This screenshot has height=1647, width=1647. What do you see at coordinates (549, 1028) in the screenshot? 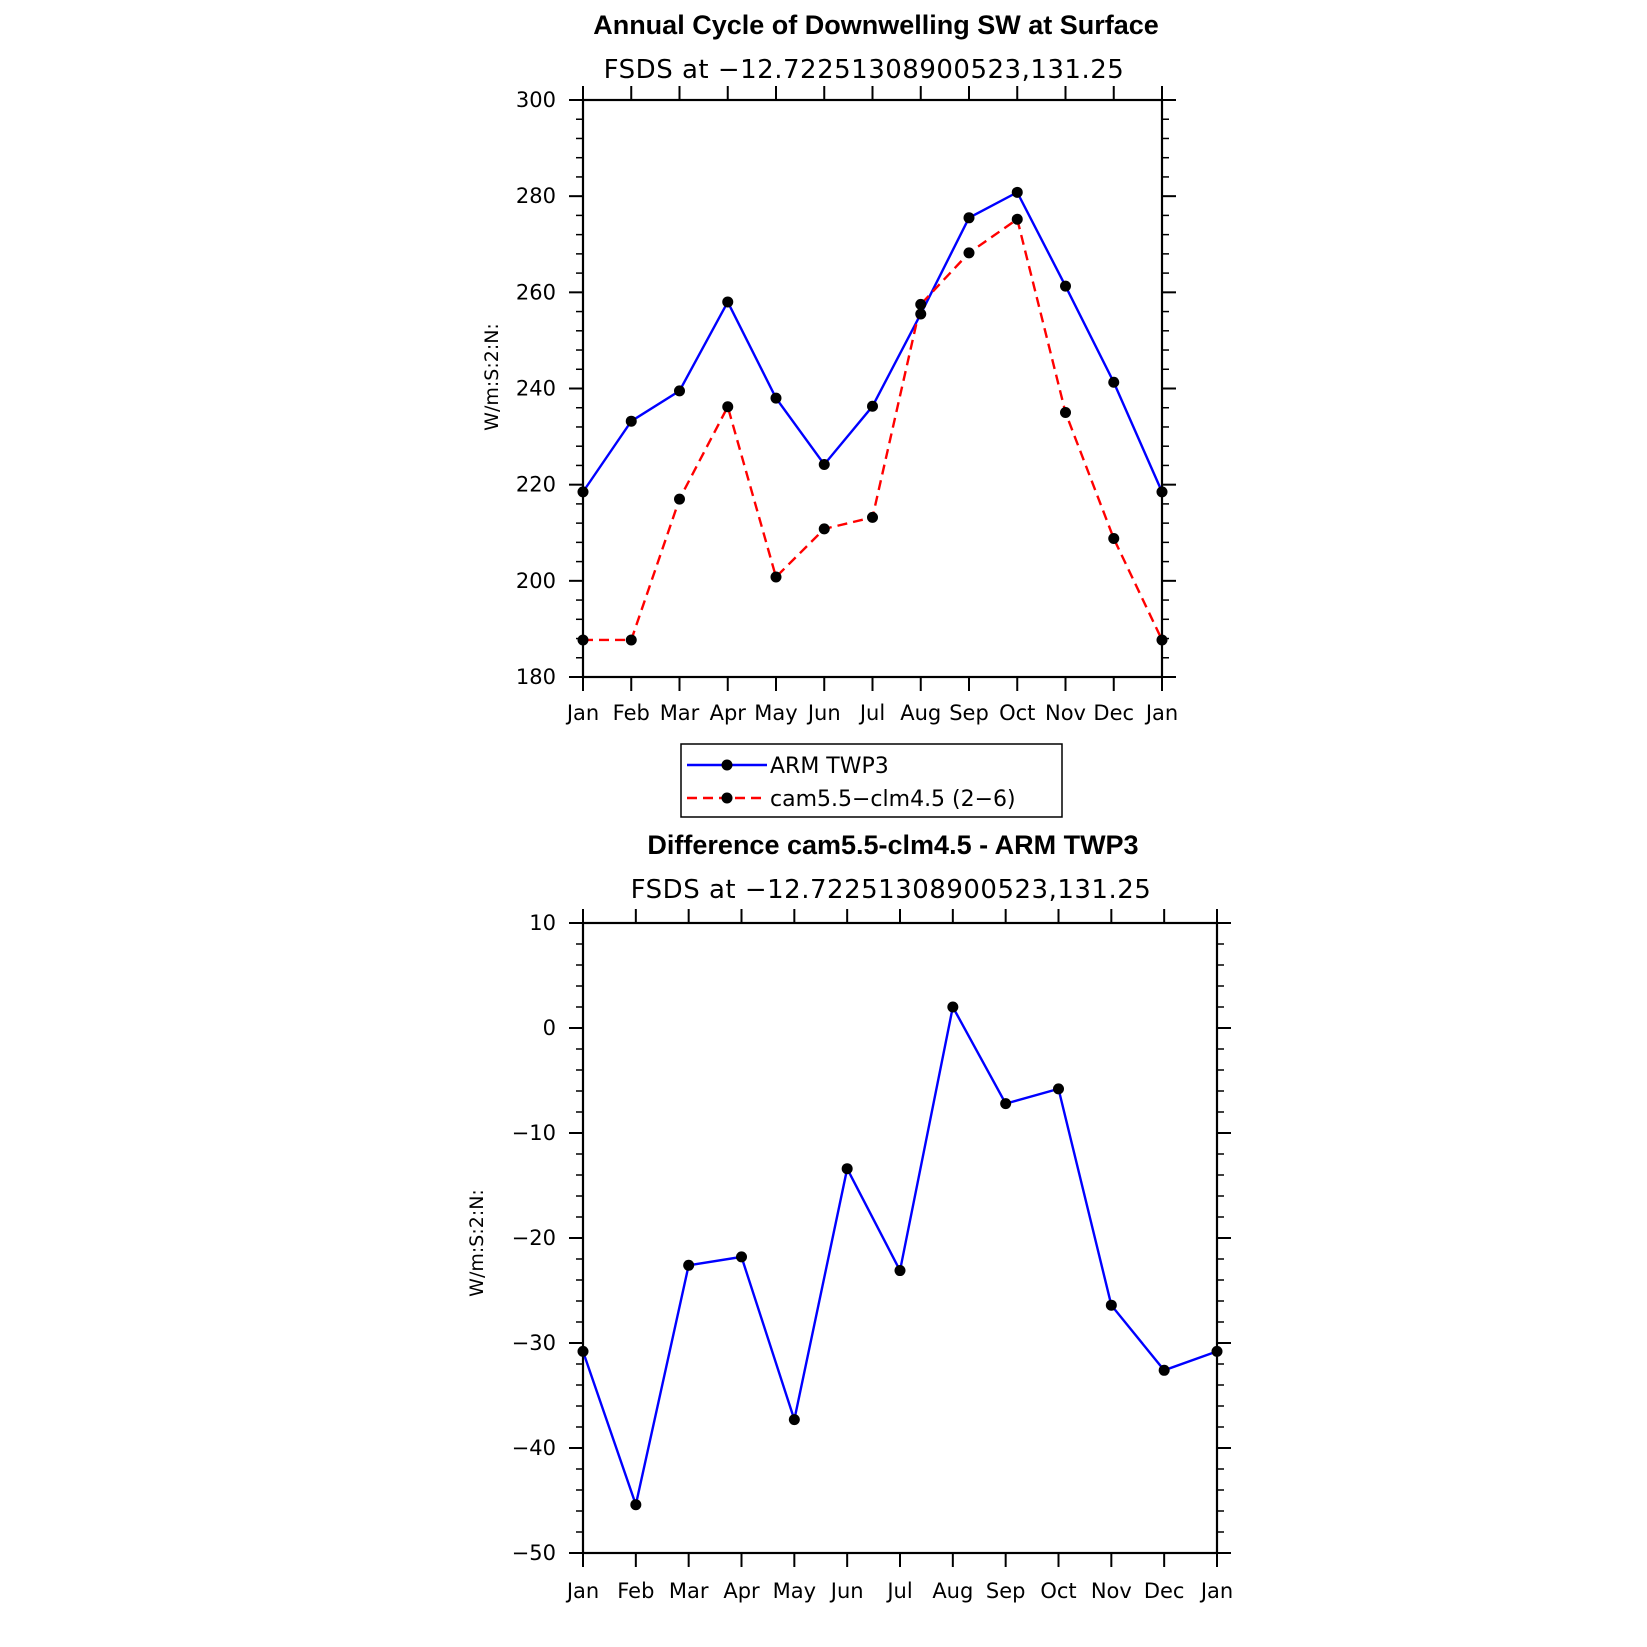
I see `y-tick-label: 0` at bounding box center [549, 1028].